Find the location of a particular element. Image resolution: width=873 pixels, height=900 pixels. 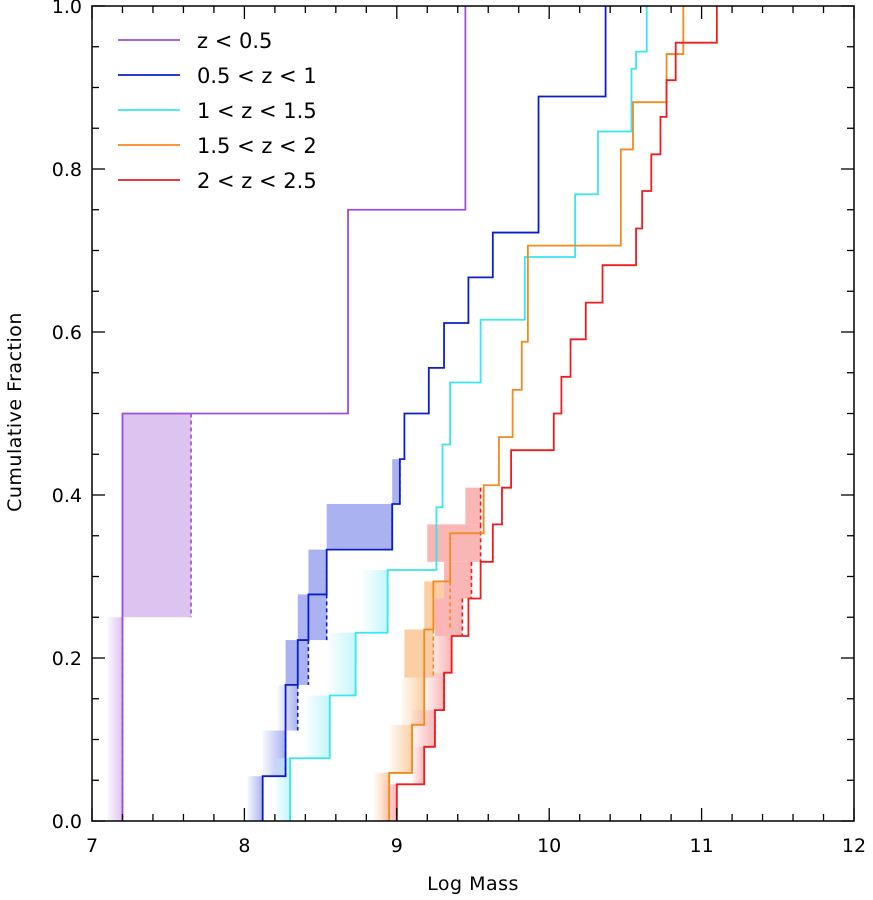

x-tick-label: 9 is located at coordinates (397, 846).